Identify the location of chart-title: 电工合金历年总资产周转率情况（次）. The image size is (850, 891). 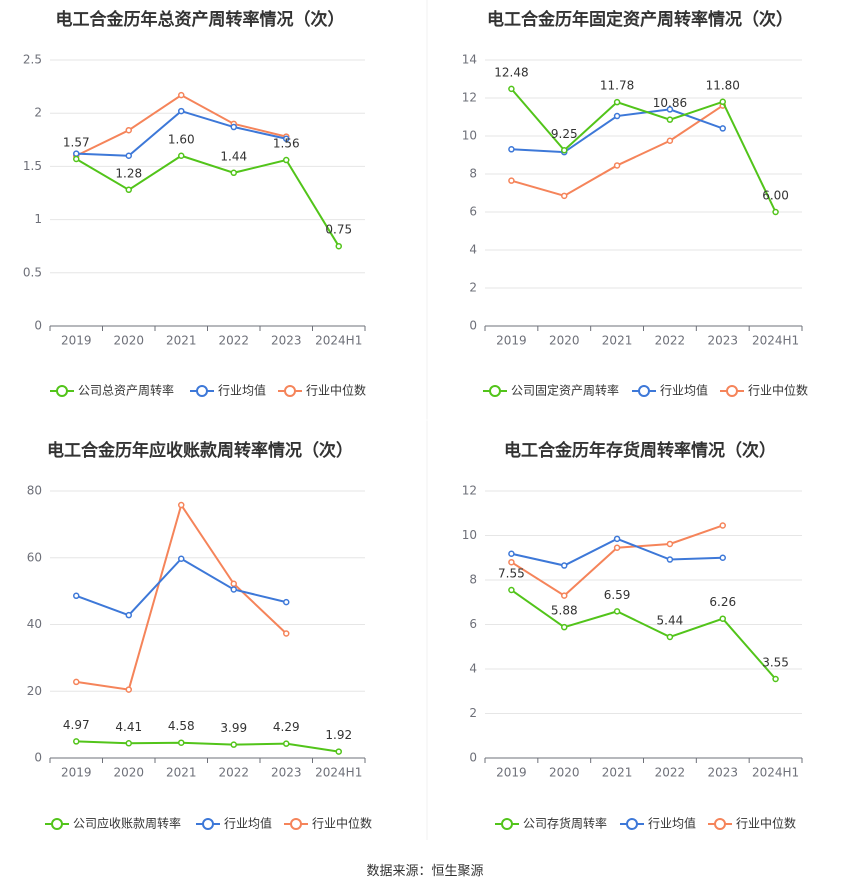
(200, 19).